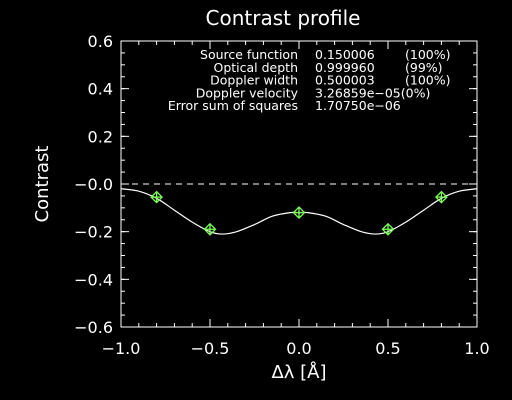 Image resolution: width=512 pixels, height=400 pixels. Describe the element at coordinates (93, 327) in the screenshot. I see `y-tick-label: −0.6` at that location.